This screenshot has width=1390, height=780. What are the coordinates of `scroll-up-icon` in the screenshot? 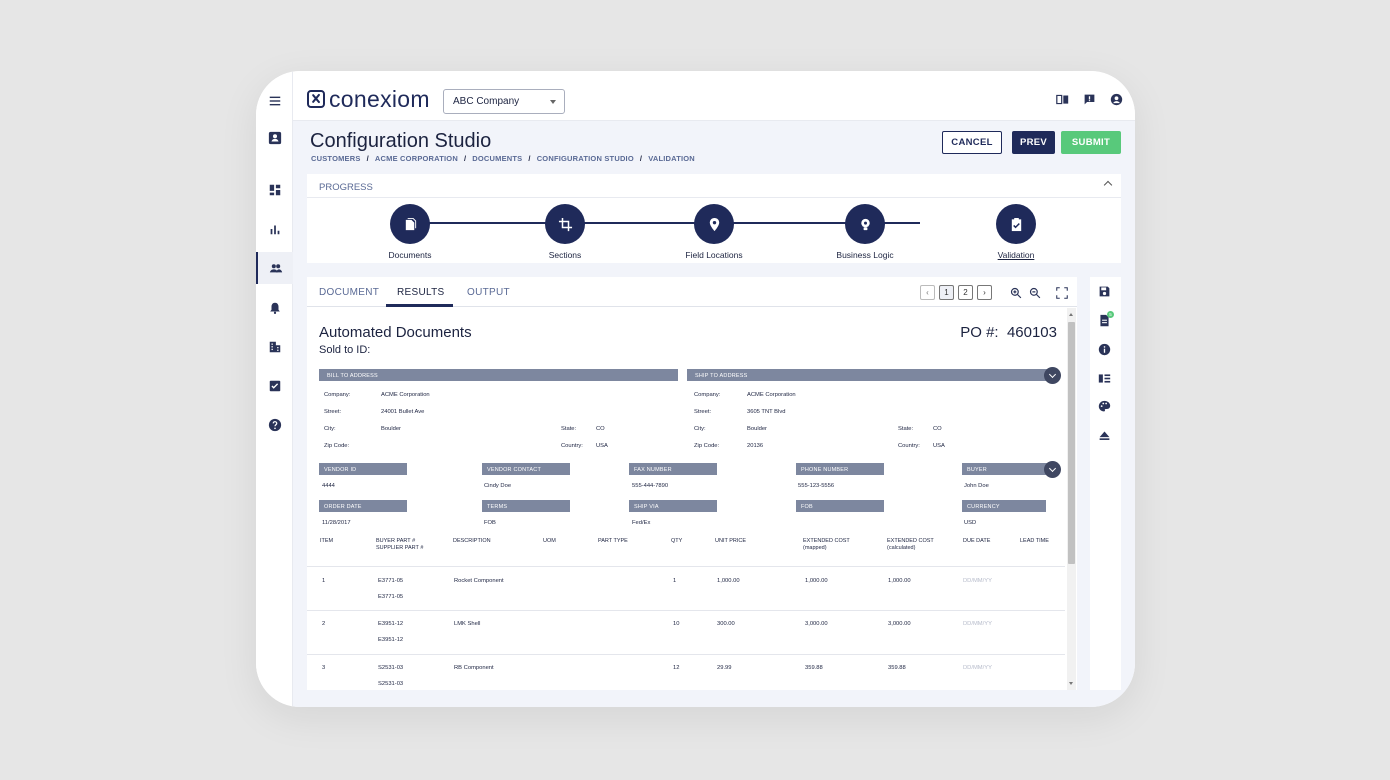 It's located at (1071, 314).